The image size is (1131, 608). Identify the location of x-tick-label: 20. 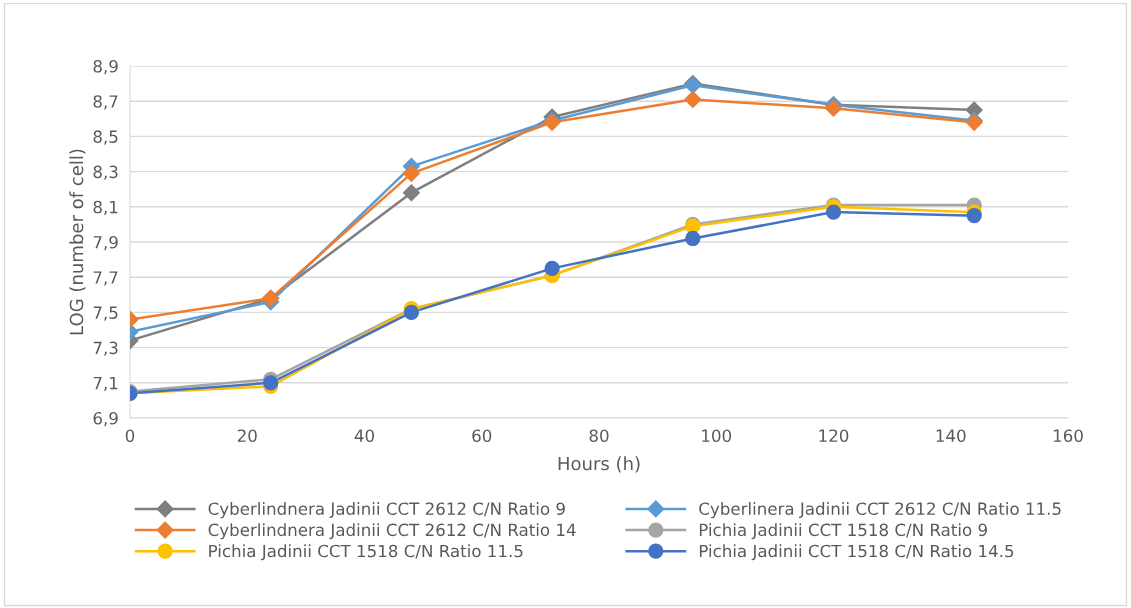
(247, 436).